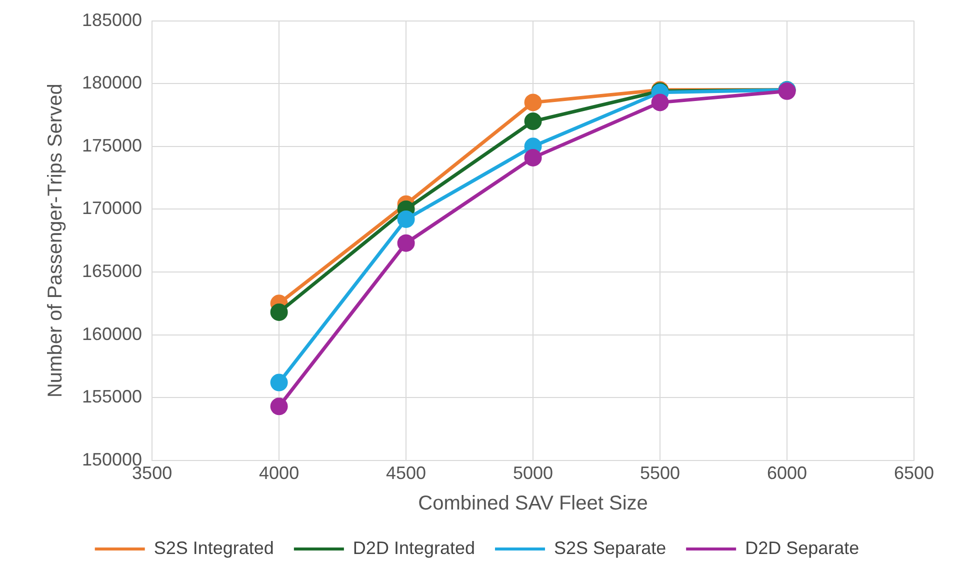  Describe the element at coordinates (112, 82) in the screenshot. I see `y-tick-label: 180000` at that location.